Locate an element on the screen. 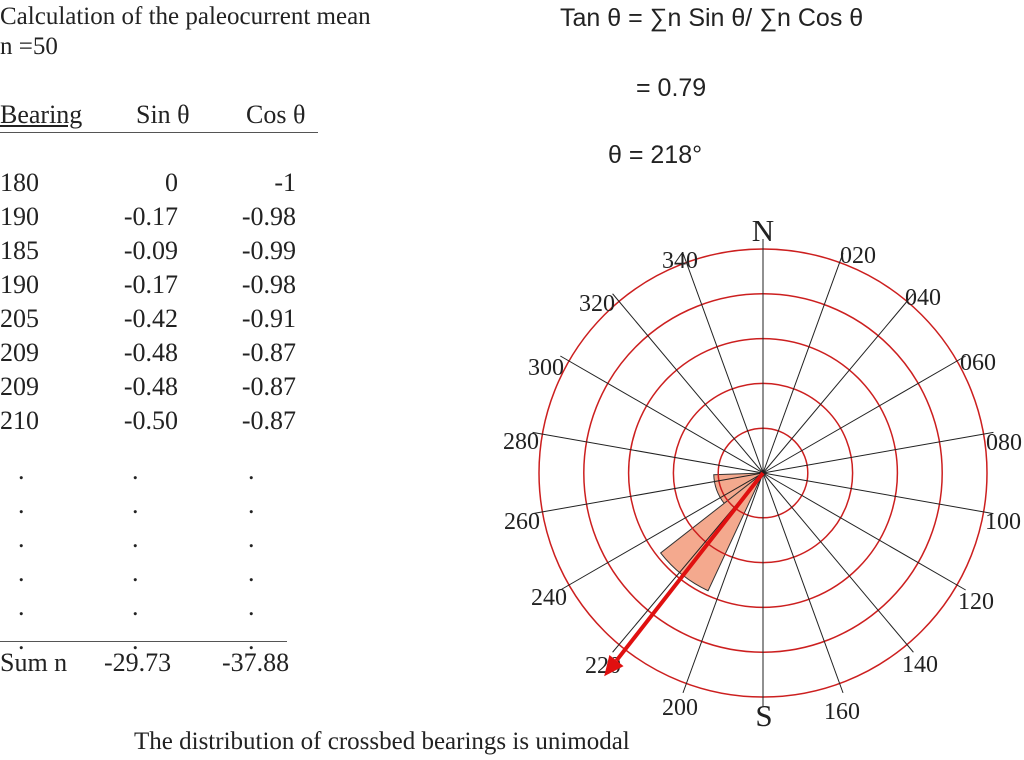 Image resolution: width=1024 pixels, height=760 pixels. header-sin: Sin θ is located at coordinates (163, 114).